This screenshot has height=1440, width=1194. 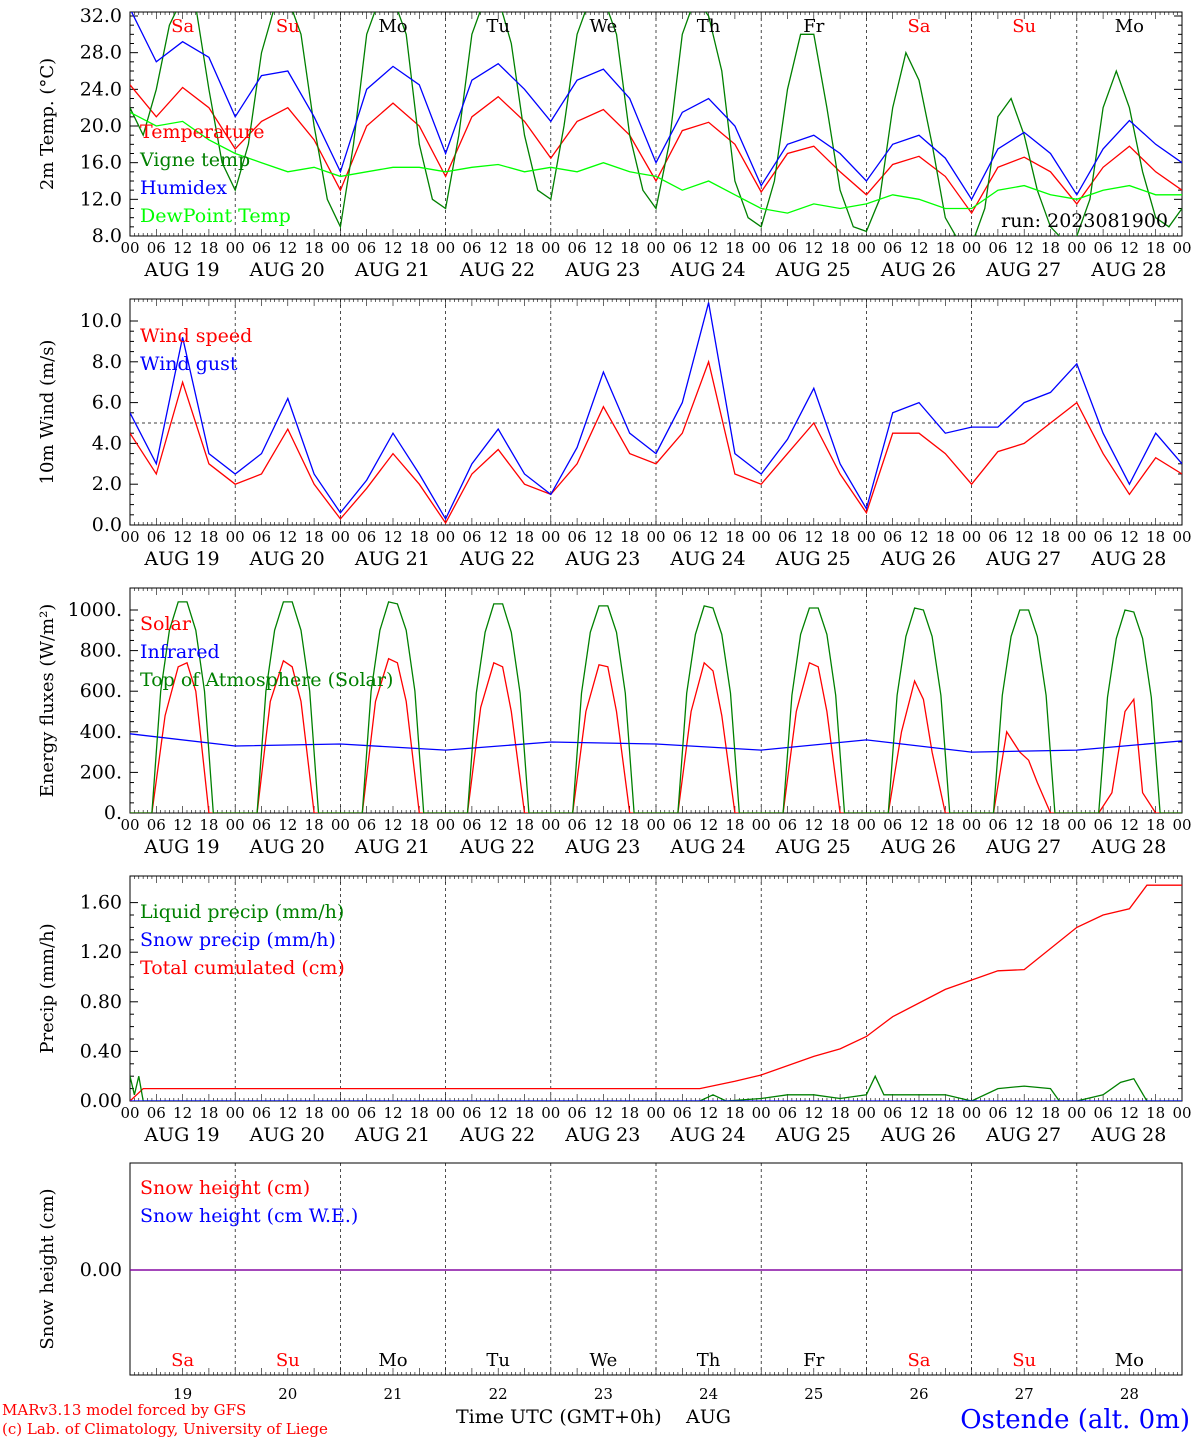 What do you see at coordinates (180, 652) in the screenshot?
I see `legend-entry: Infrared` at bounding box center [180, 652].